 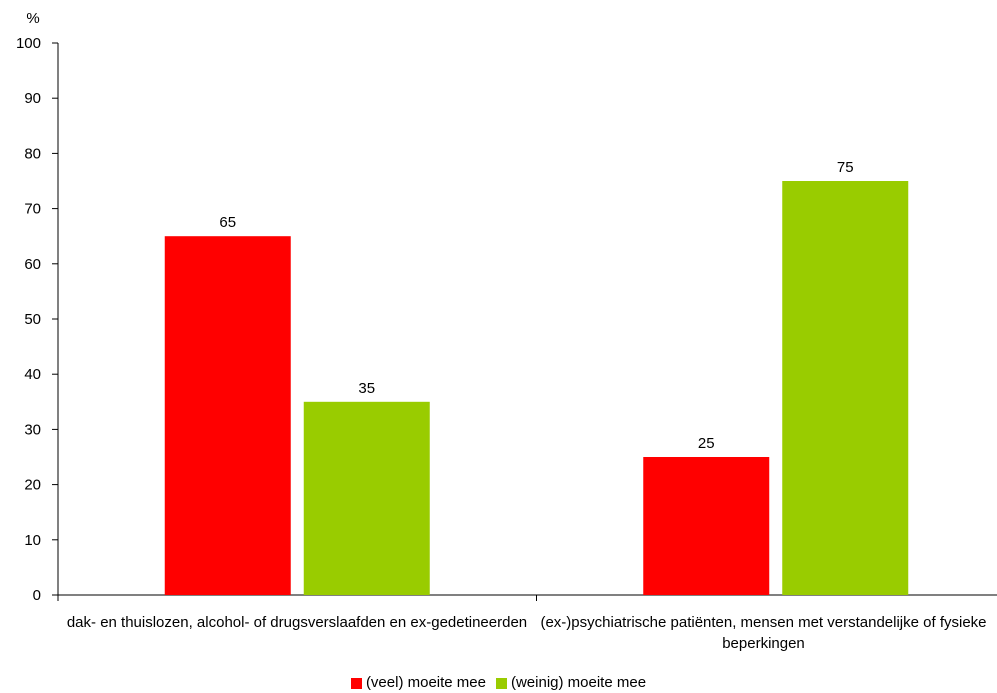 What do you see at coordinates (37, 595) in the screenshot?
I see `y-tick-label-0: 0` at bounding box center [37, 595].